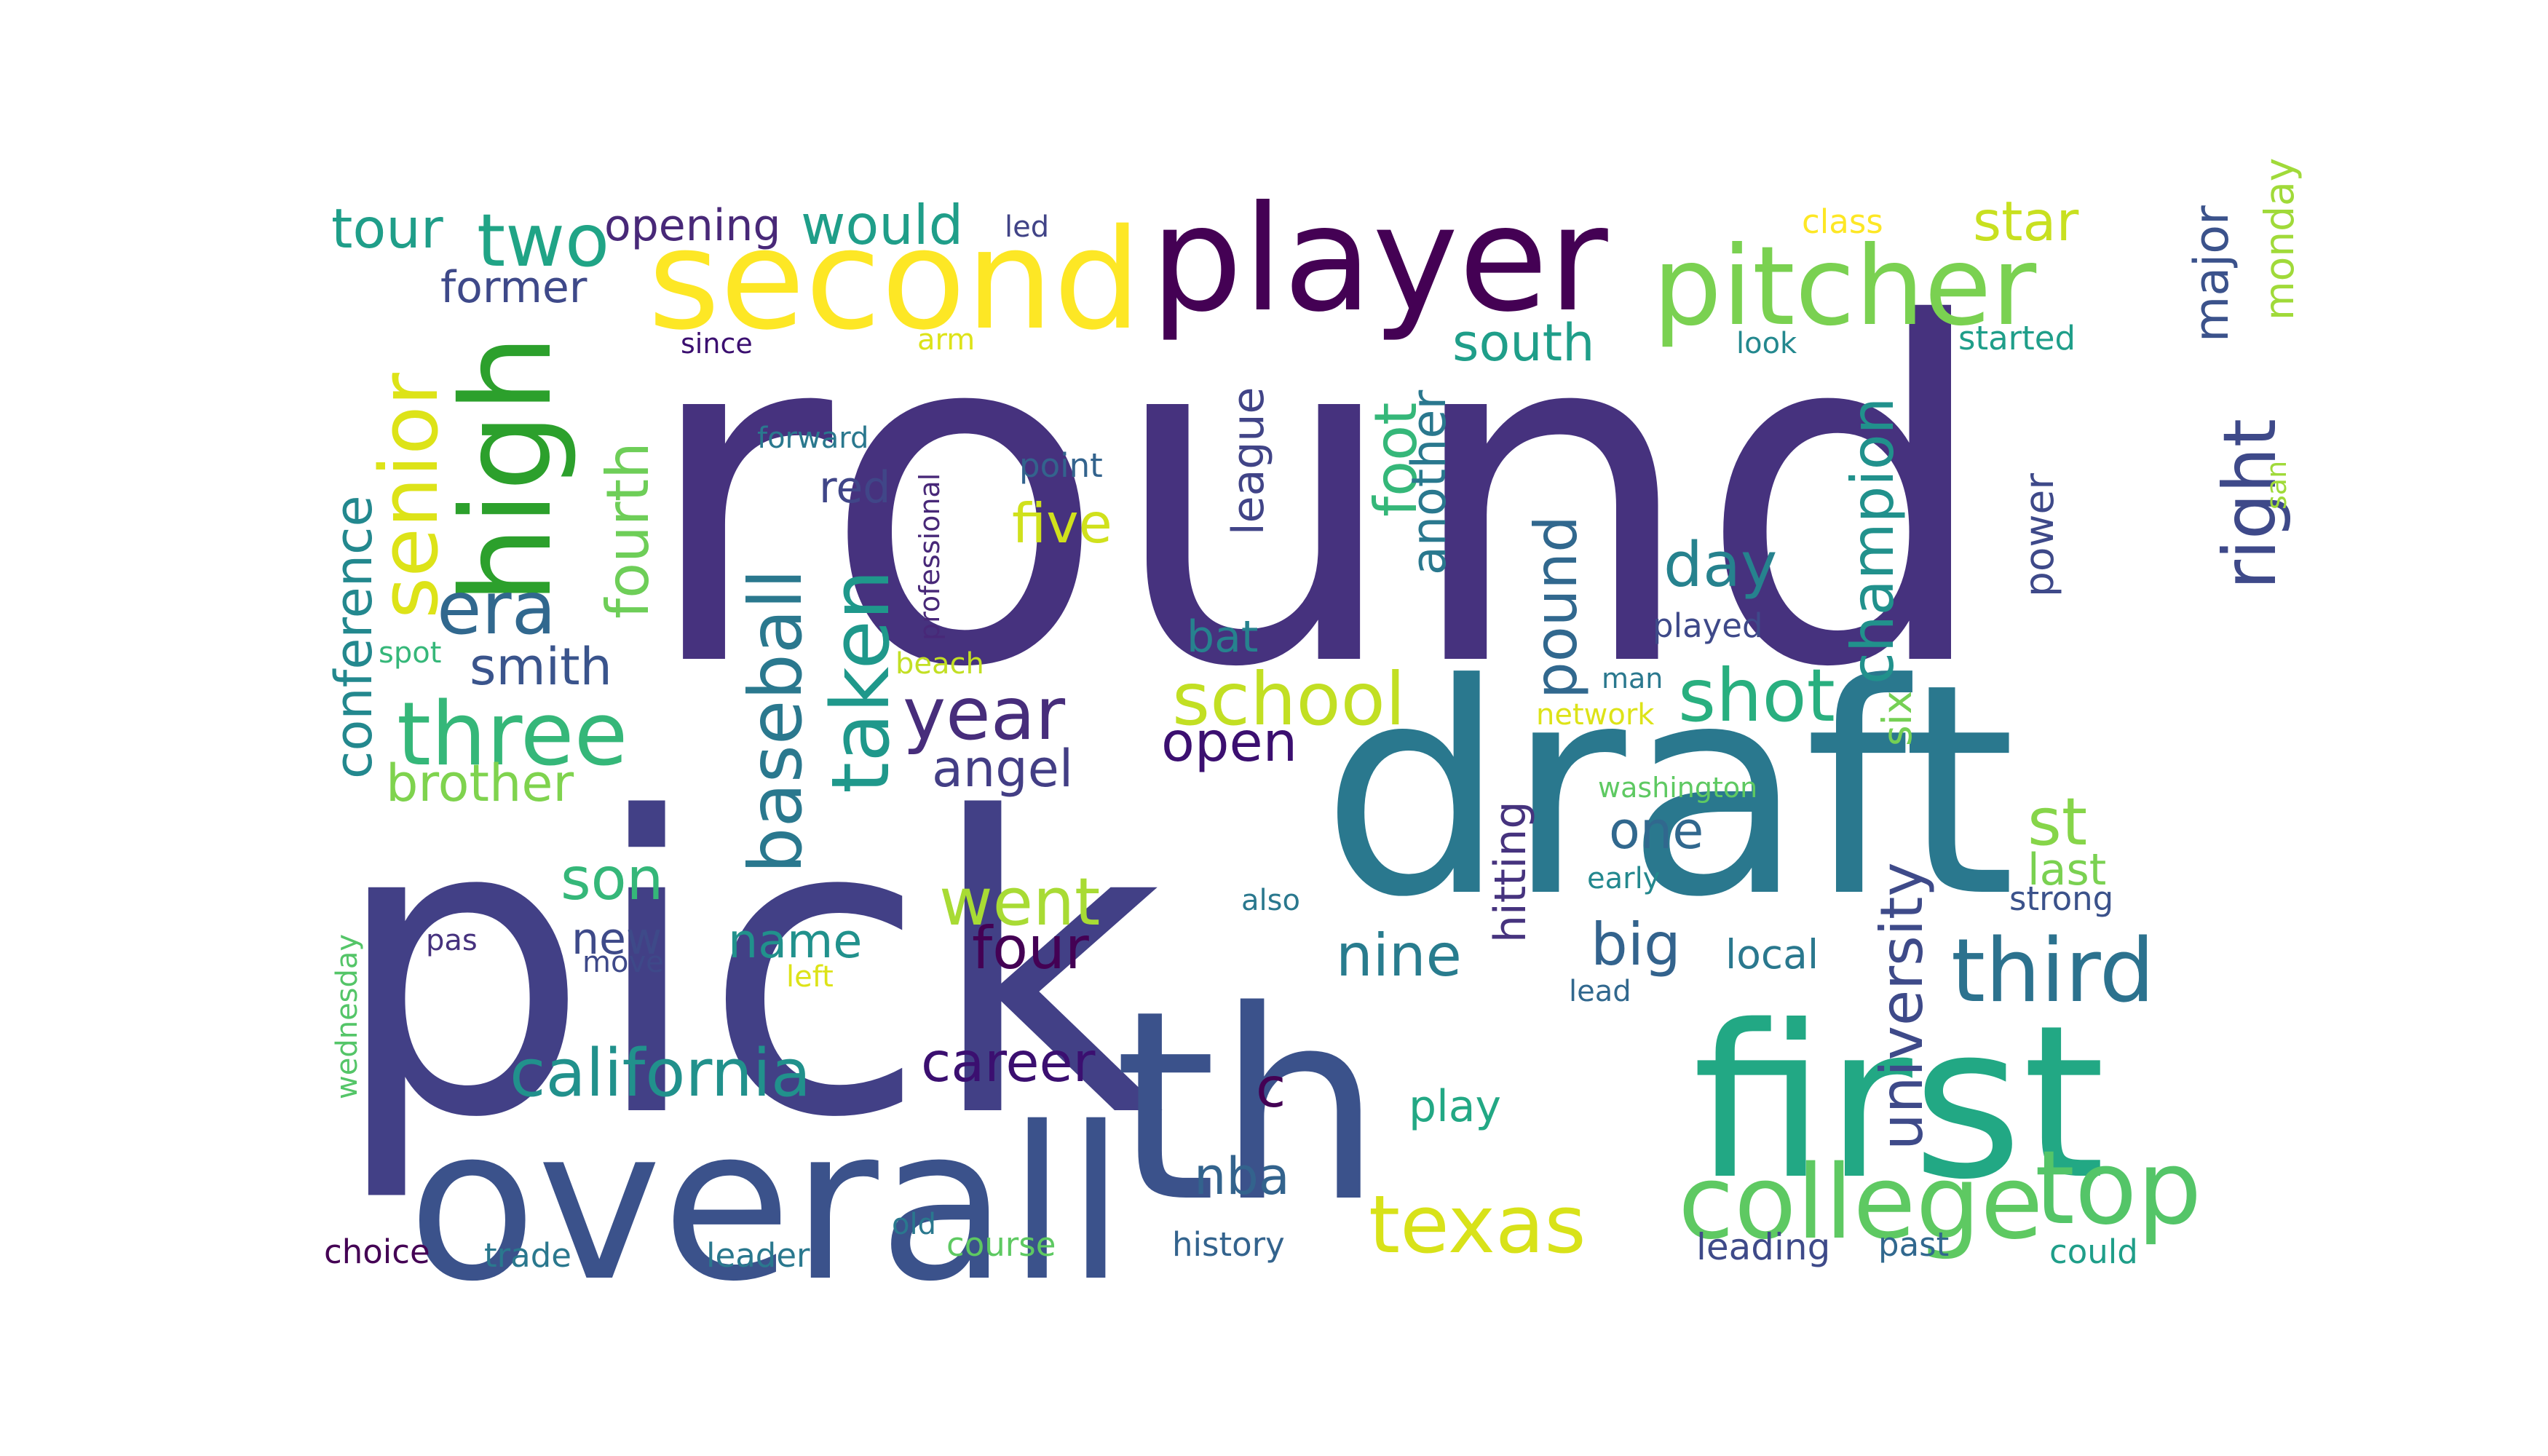 This screenshot has width=2548, height=1456. What do you see at coordinates (1270, 900) in the screenshot?
I see `word-also: also` at bounding box center [1270, 900].